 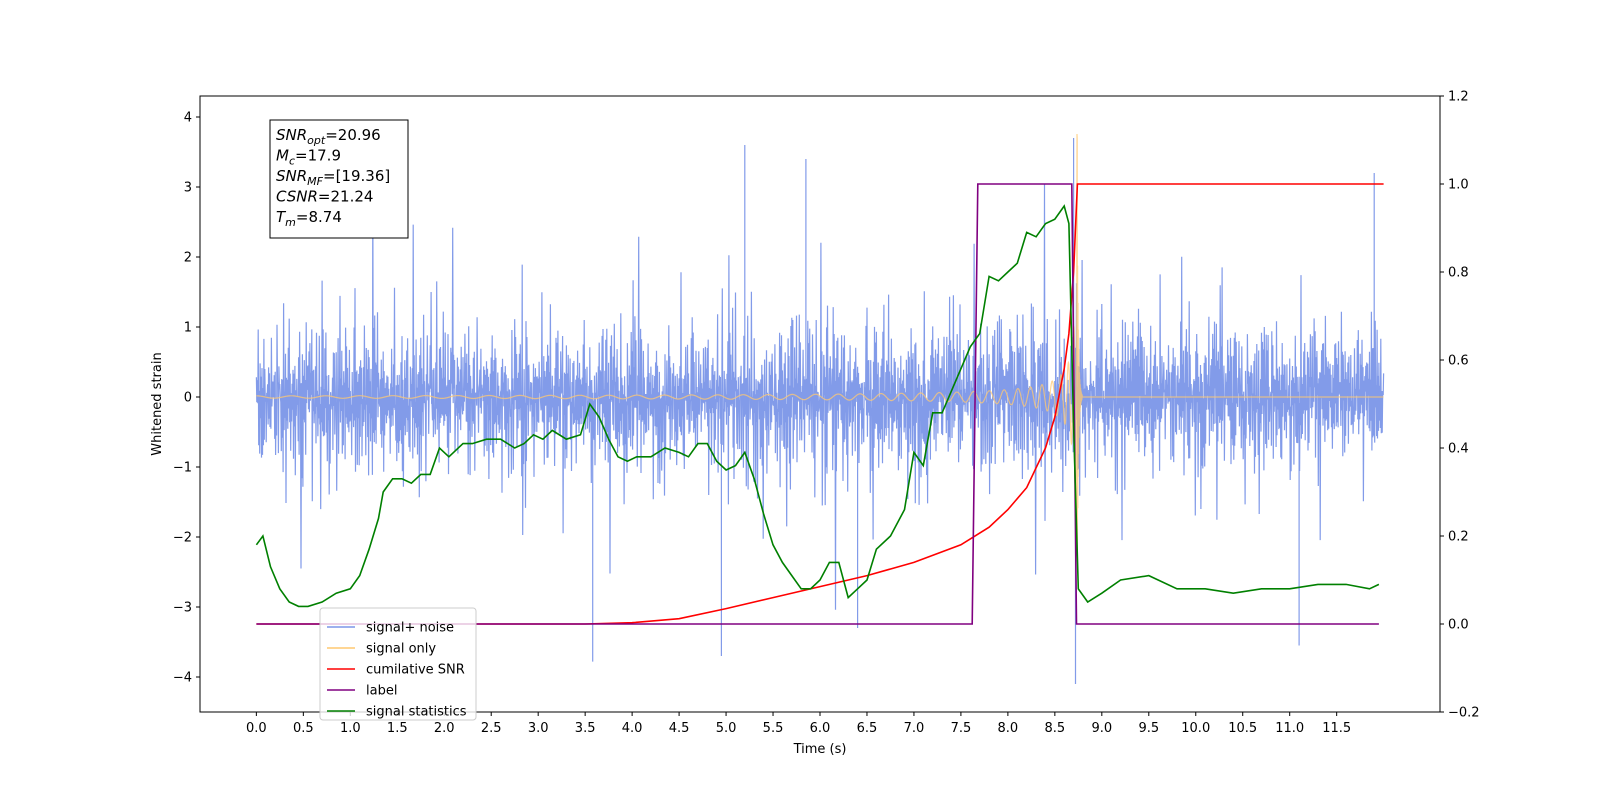 I want to click on x-tick-label: 3.5, so click(x=585, y=728).